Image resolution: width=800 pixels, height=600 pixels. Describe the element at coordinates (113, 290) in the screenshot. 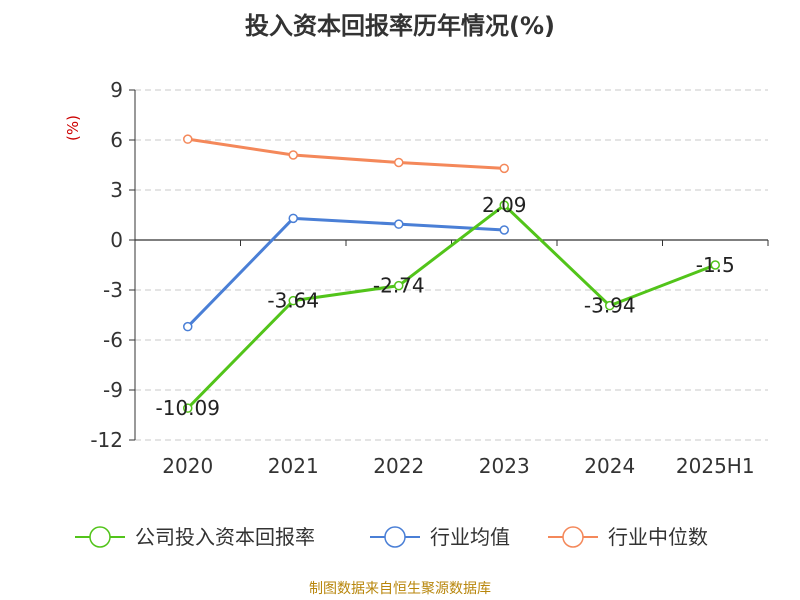

I see `y-tick-label: -3` at that location.